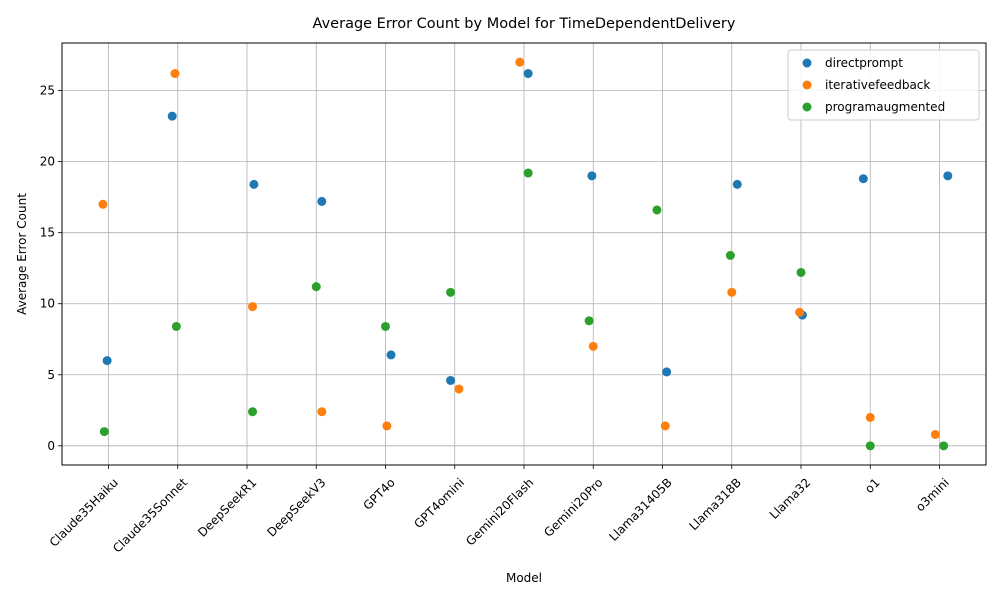  Describe the element at coordinates (885, 107) in the screenshot. I see `legend-label: programaugmented` at that location.